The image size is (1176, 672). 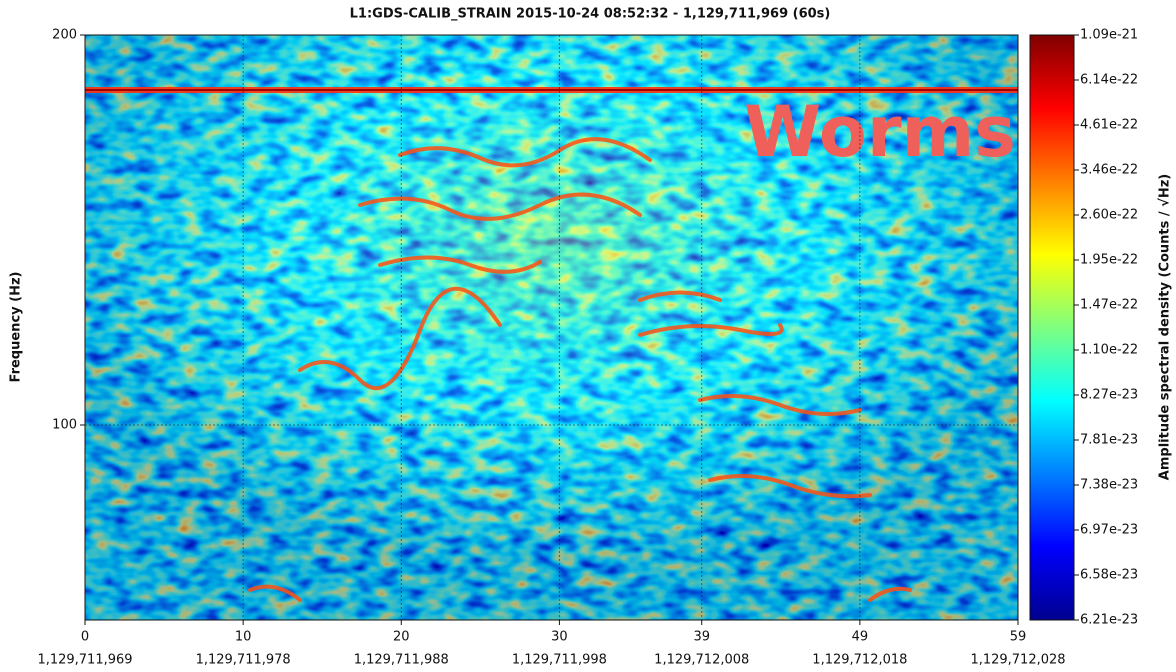 What do you see at coordinates (1109, 305) in the screenshot?
I see `colorbar-tick-label: 1.47e-22` at bounding box center [1109, 305].